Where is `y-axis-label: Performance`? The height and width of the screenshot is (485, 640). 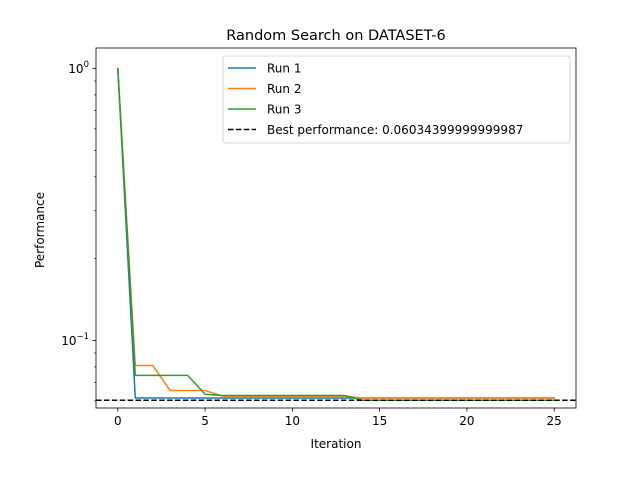
y-axis-label: Performance is located at coordinates (40, 230).